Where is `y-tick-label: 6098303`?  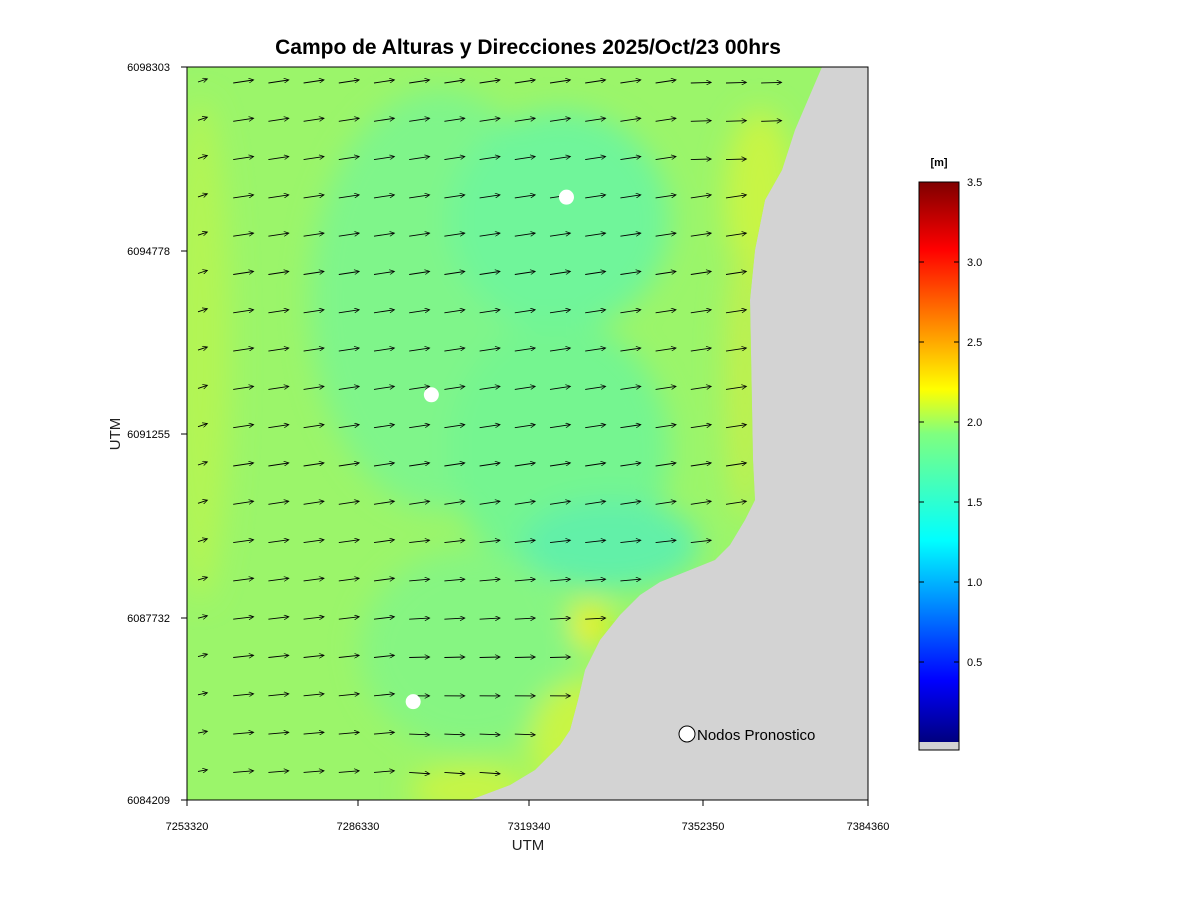
y-tick-label: 6098303 is located at coordinates (148, 68).